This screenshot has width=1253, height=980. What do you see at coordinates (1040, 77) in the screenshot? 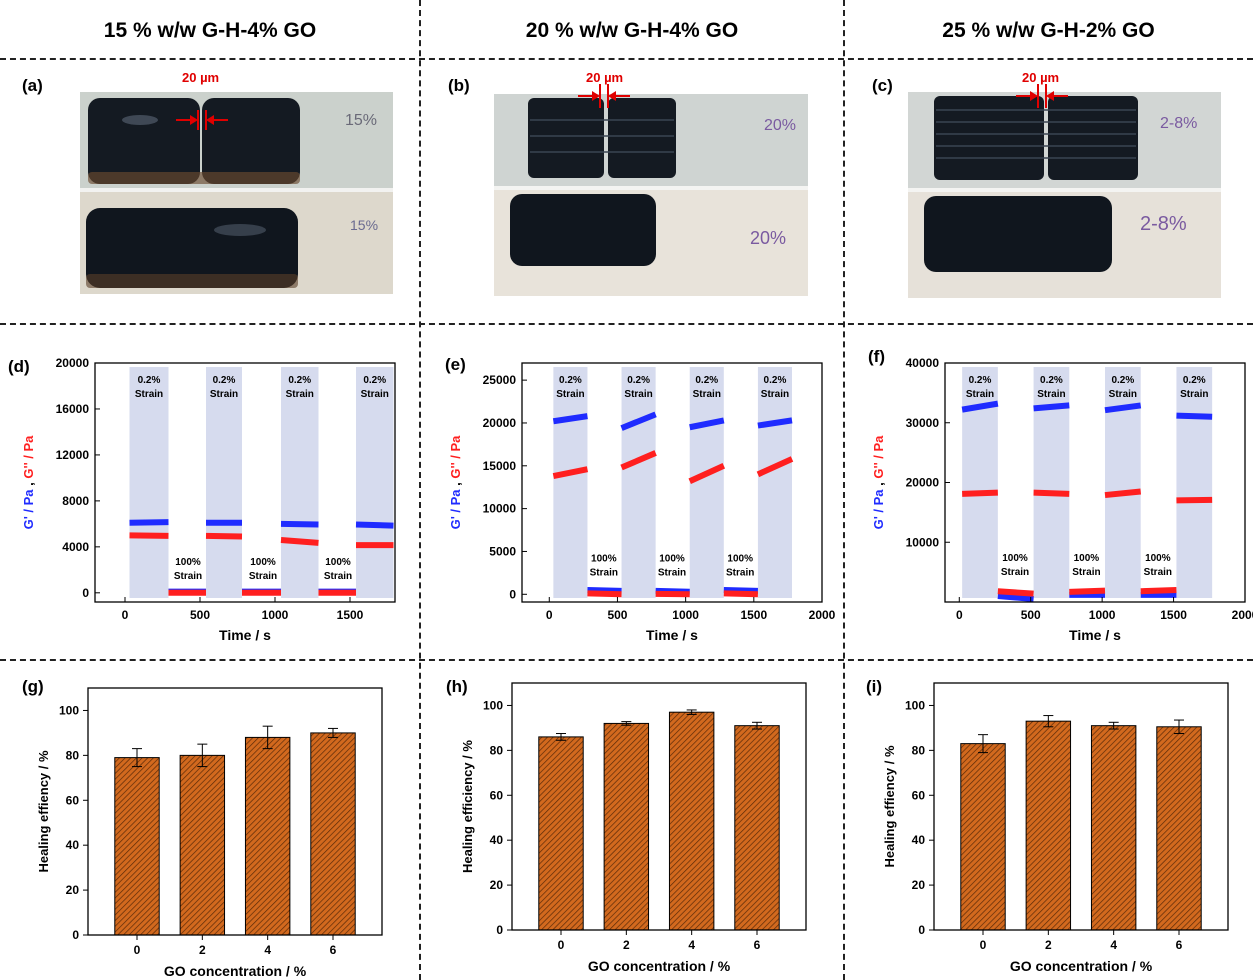
I see `scale-bar-label-c: 20 µm` at bounding box center [1040, 77].